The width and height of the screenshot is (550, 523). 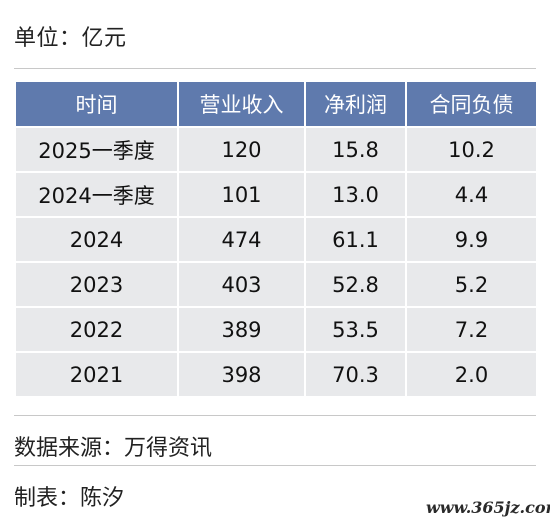 I want to click on unit-label: 单位：亿元, so click(x=70, y=38).